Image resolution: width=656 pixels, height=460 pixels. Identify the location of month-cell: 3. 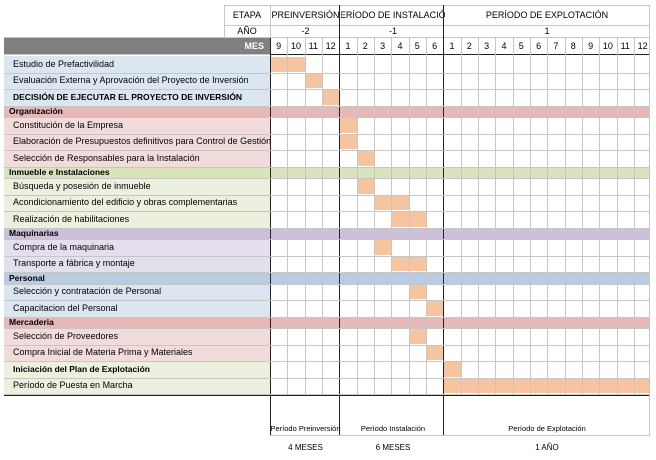
(487, 45).